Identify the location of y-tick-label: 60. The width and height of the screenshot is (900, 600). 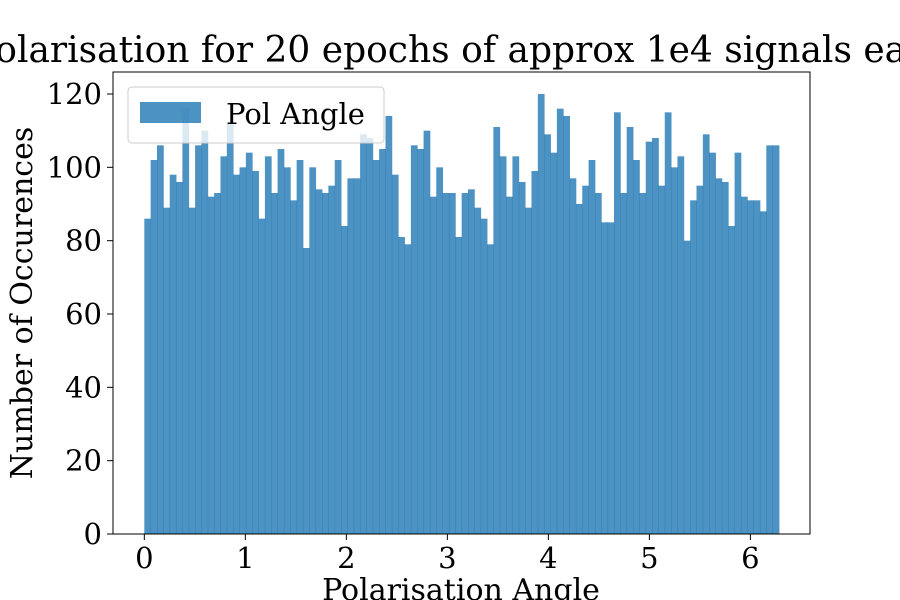
(83, 314).